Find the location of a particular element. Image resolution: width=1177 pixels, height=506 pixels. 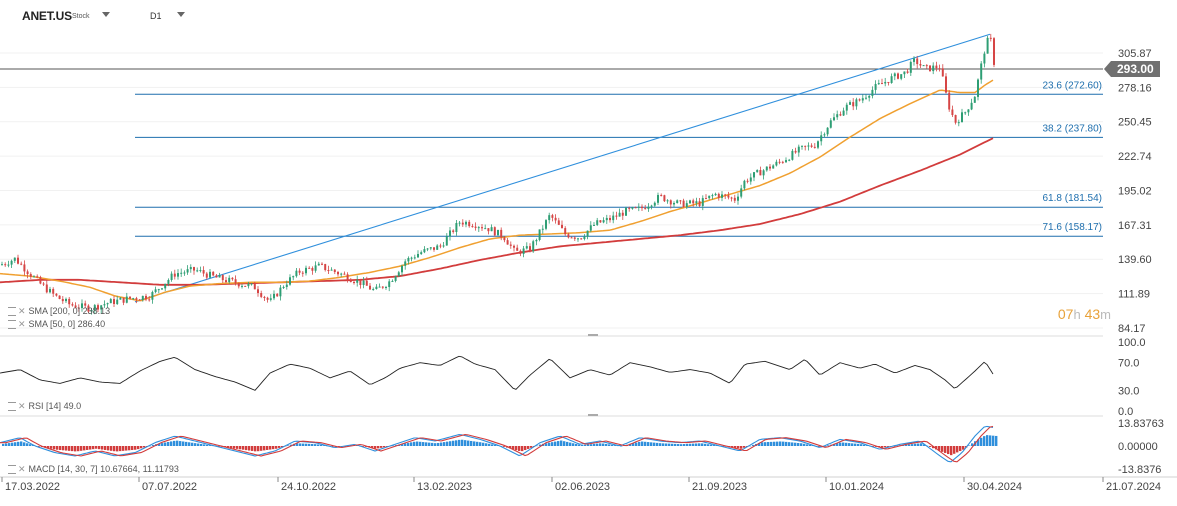

indicator-sma50: ✕ SMA [50, 0] 286.40 is located at coordinates (56, 324).